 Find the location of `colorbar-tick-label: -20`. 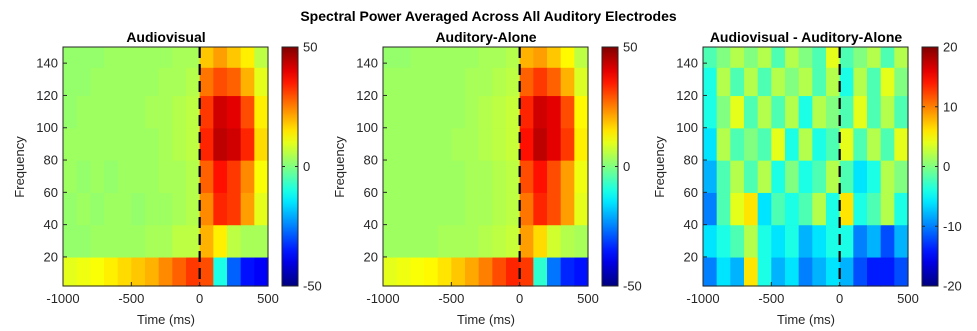

colorbar-tick-label: -20 is located at coordinates (952, 286).